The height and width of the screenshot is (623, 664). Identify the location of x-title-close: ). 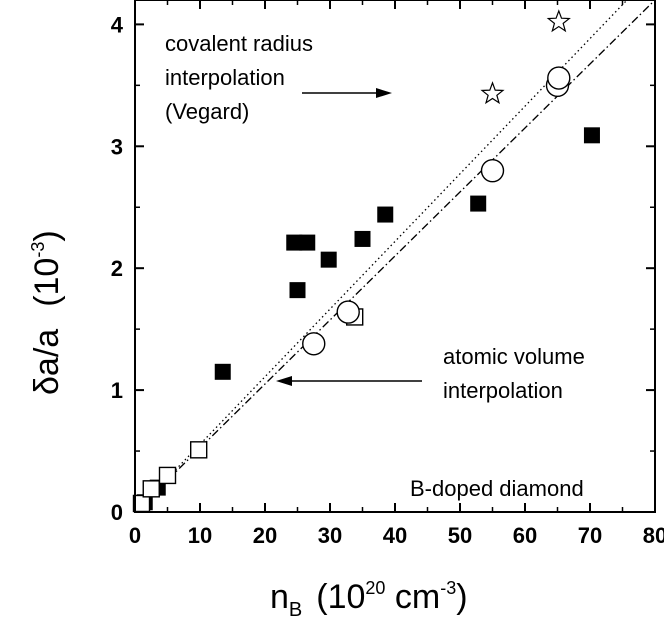
(461, 597).